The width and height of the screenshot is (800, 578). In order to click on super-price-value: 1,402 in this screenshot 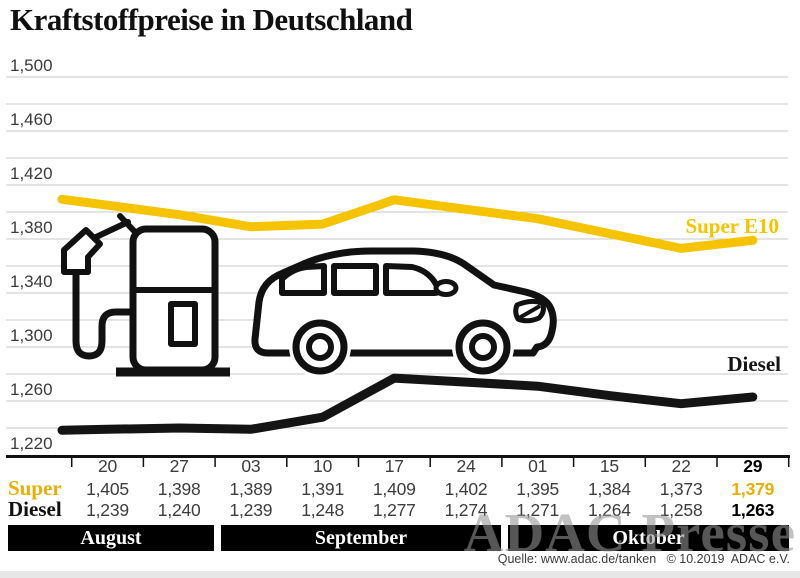, I will do `click(466, 489)`.